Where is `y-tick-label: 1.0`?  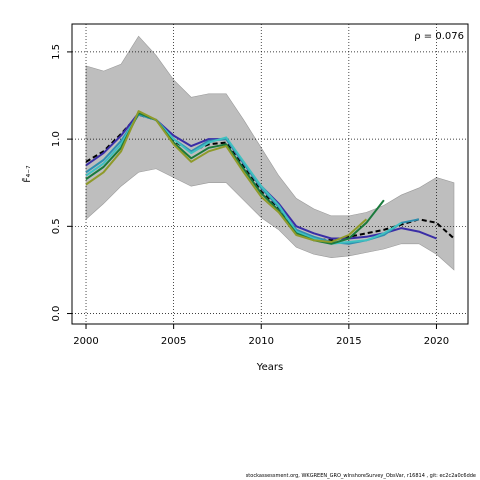
y-tick-label: 1.0 is located at coordinates (56, 139).